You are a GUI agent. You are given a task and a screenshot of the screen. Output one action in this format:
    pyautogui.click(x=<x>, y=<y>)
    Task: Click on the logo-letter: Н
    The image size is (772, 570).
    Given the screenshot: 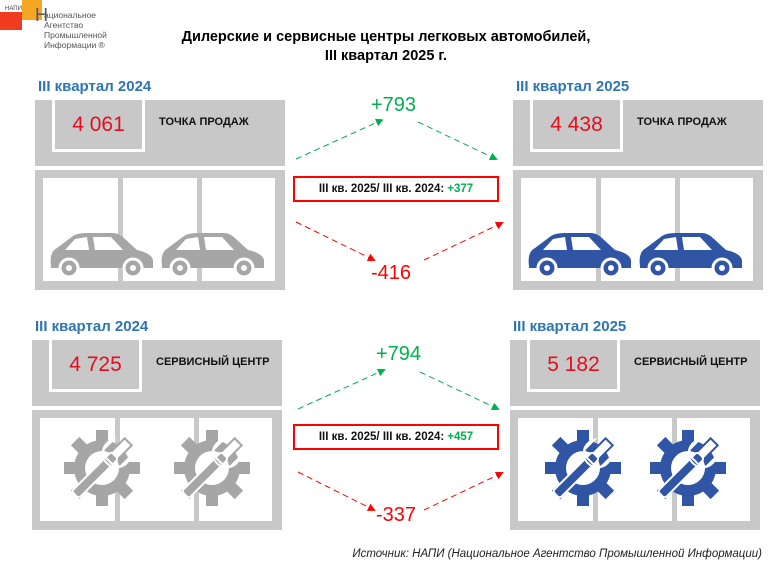 What is the action you would take?
    pyautogui.click(x=41, y=15)
    